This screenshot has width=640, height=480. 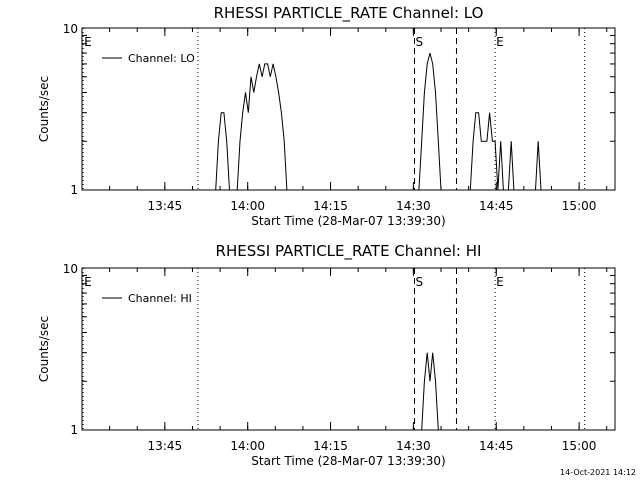 I want to click on chart-title: RHESSI PARTICLE_RATE Channel: LO, so click(x=349, y=13).